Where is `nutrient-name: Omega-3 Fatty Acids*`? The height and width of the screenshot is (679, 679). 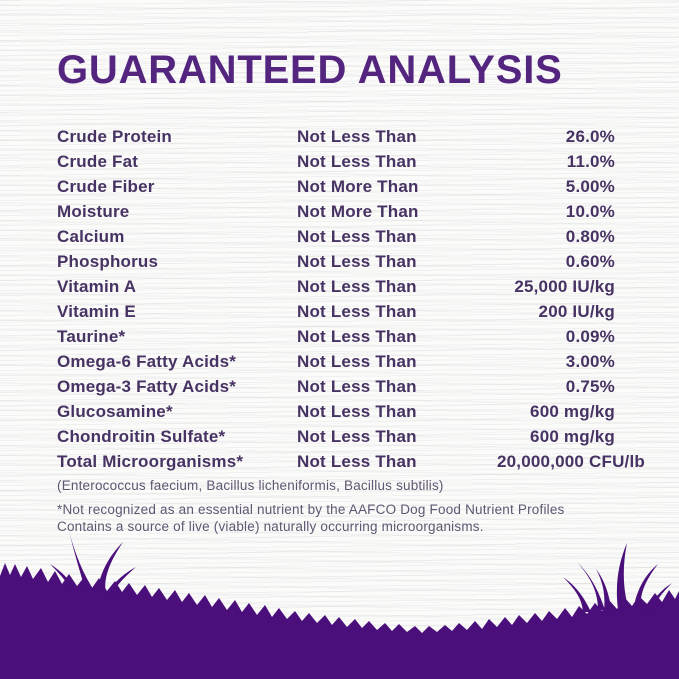 nutrient-name: Omega-3 Fatty Acids* is located at coordinates (147, 386).